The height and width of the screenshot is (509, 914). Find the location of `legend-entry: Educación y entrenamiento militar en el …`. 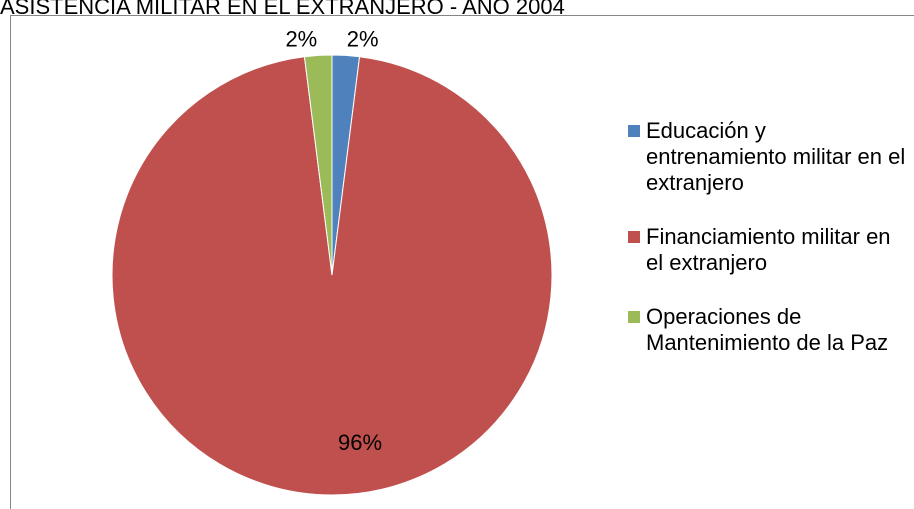

legend-entry: Educación y entrenamiento militar en el … is located at coordinates (768, 157).